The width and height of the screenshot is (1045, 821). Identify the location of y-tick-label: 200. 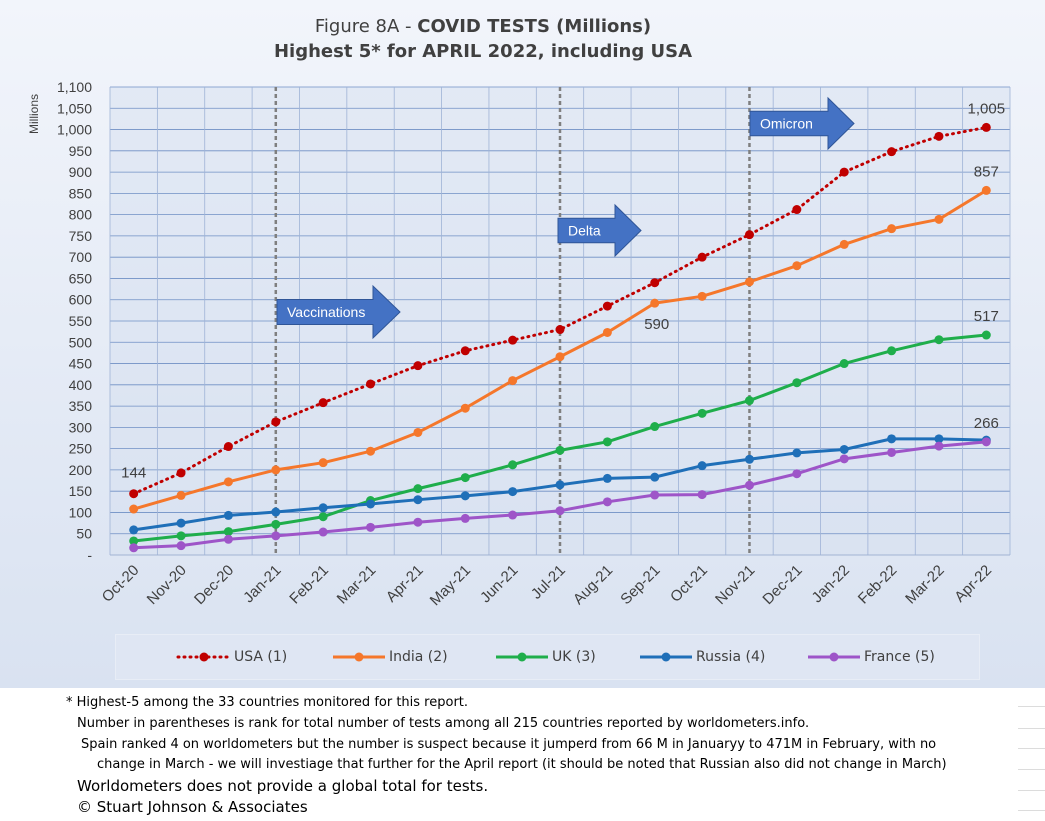
(81, 470).